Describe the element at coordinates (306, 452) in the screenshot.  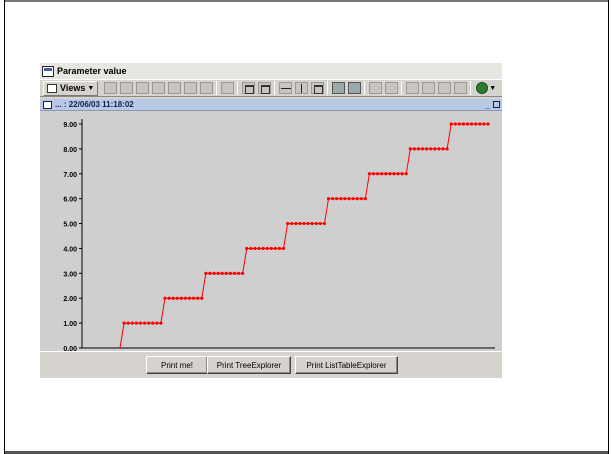
I see `window-bottom-edge` at that location.